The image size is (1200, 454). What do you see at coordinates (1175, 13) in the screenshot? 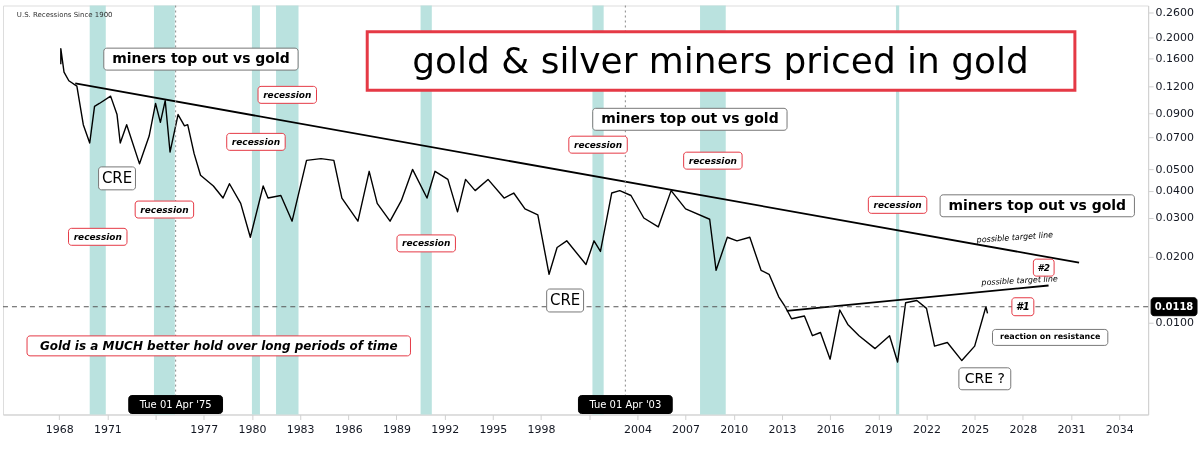
I see `y-tick-label: 0.2600` at bounding box center [1175, 13].